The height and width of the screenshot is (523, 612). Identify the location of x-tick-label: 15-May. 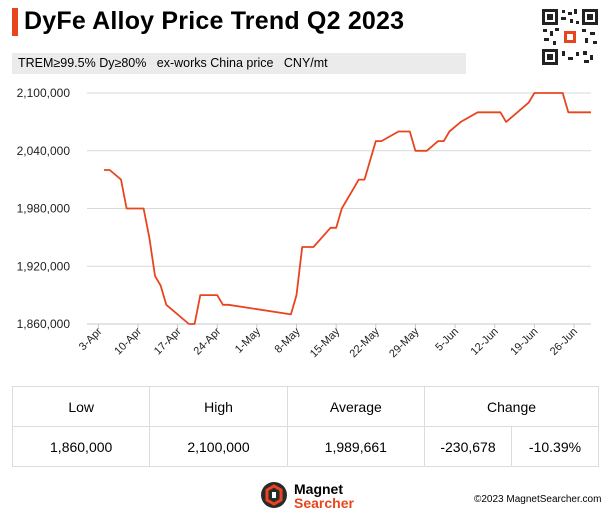
(325, 342).